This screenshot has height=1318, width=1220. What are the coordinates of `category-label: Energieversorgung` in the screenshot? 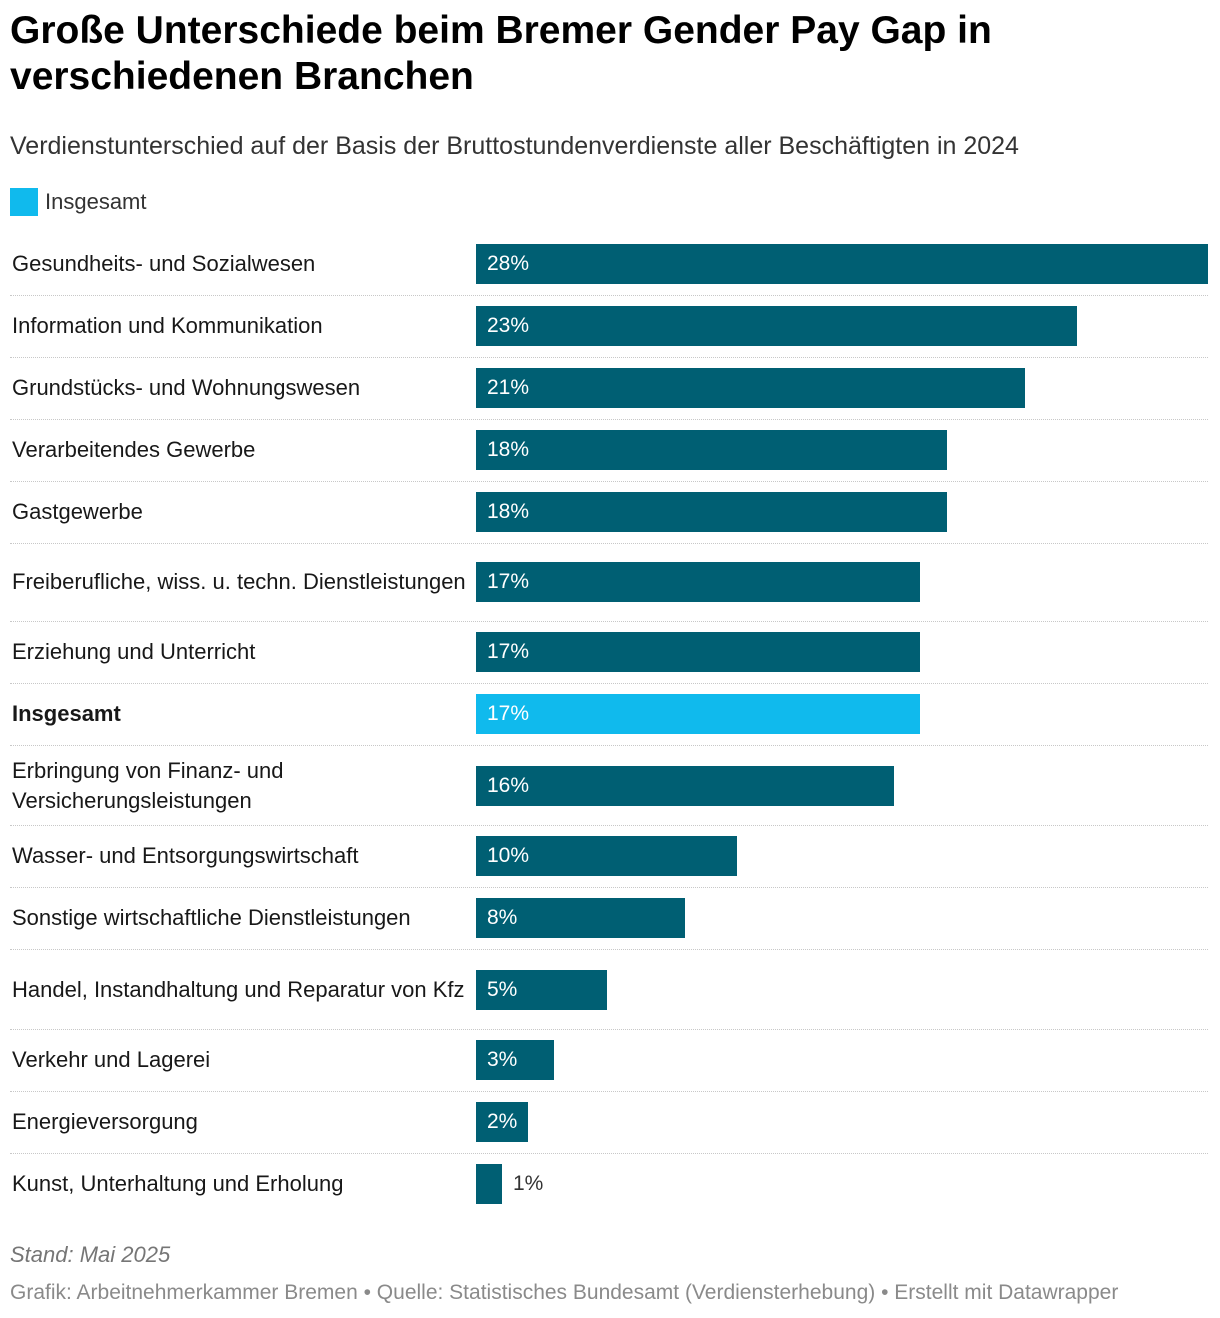 It's located at (105, 1121).